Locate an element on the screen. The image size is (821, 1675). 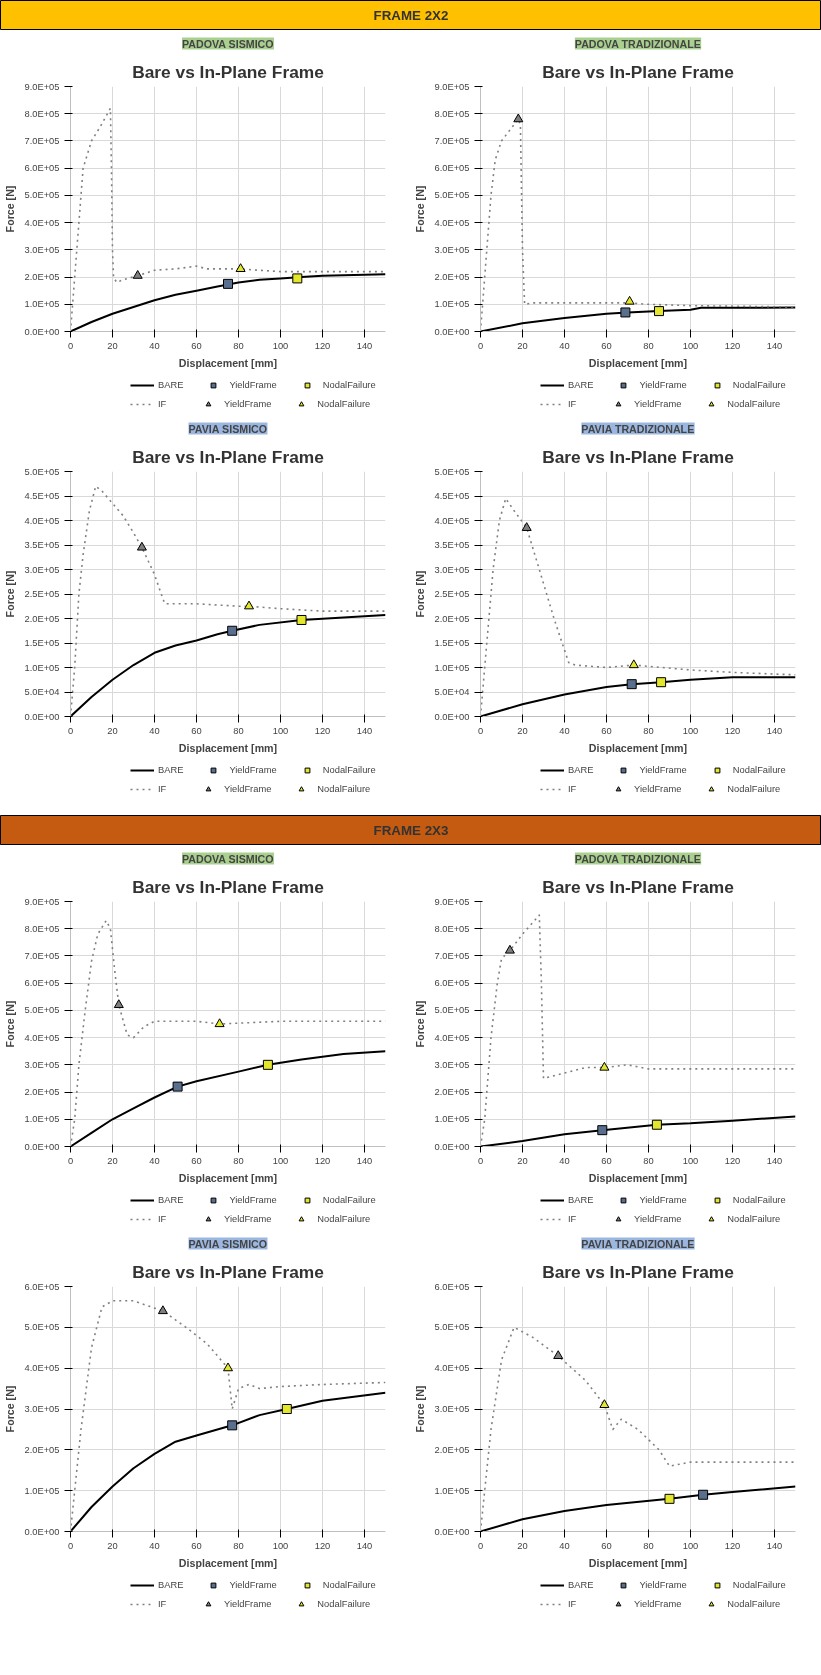
chart-subtitle: PAVIA SISMICO is located at coordinates (228, 1243).